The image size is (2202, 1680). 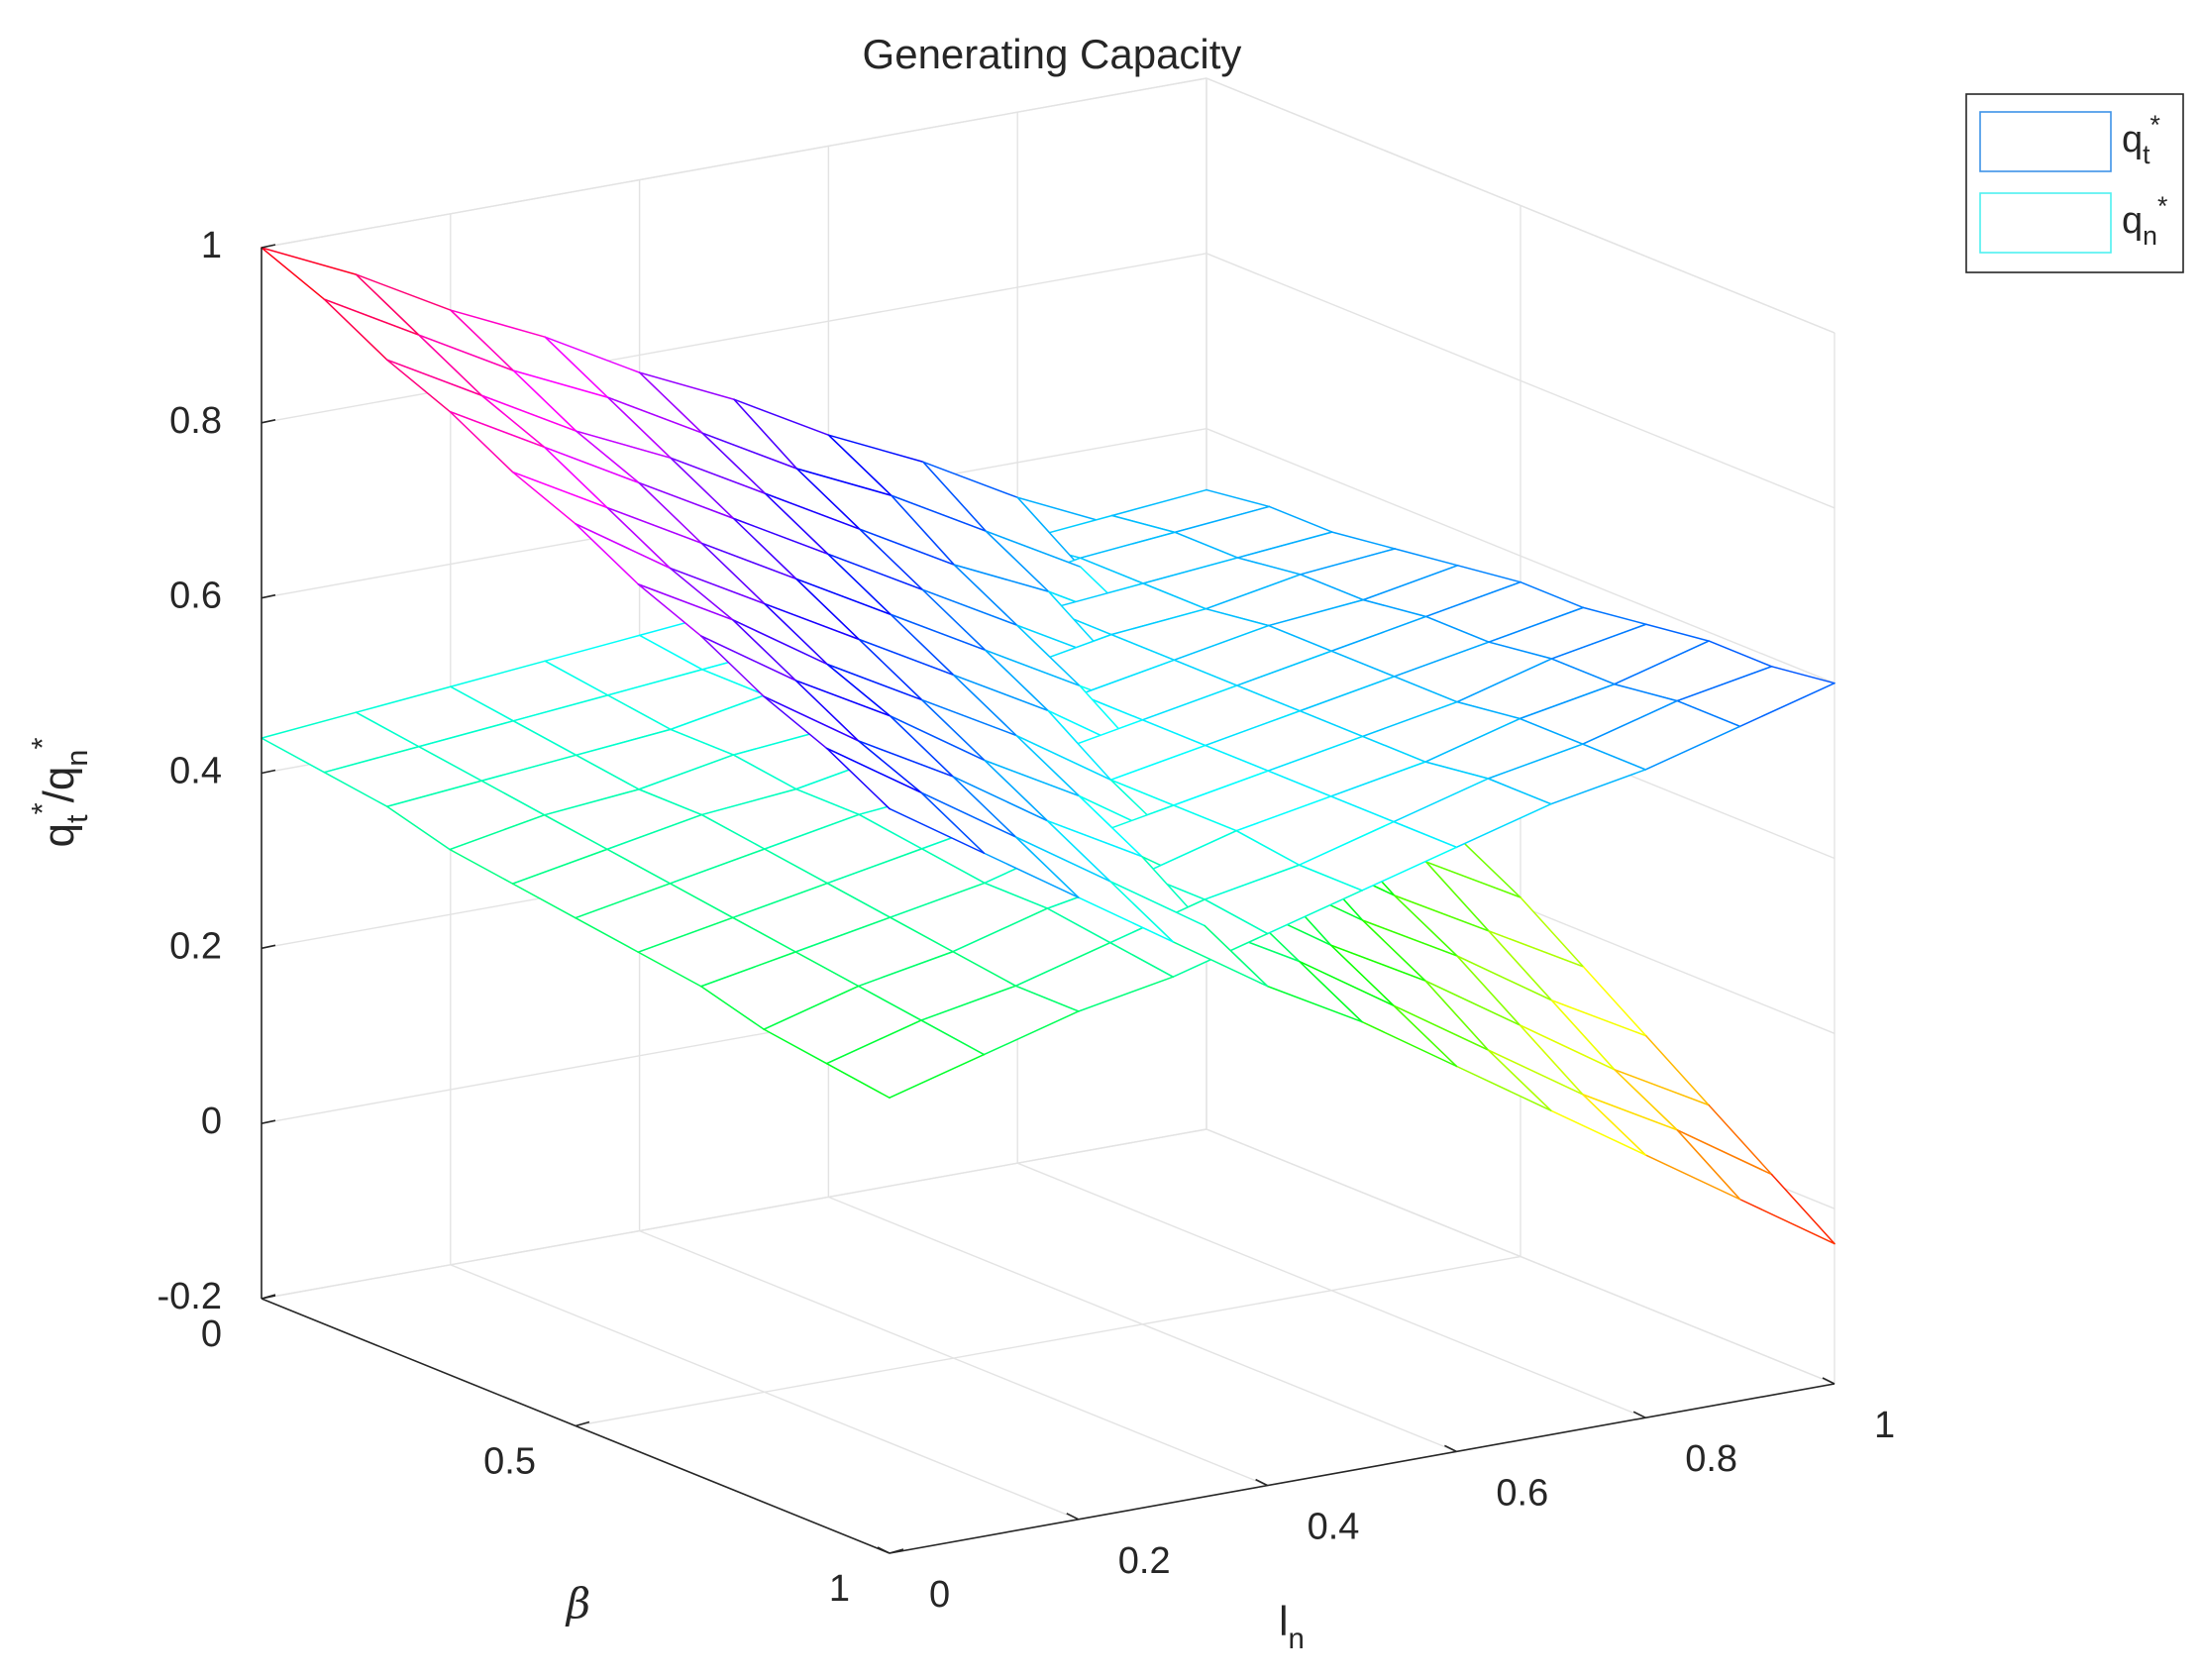 I want to click on box-edge, so click(x=1520, y=205).